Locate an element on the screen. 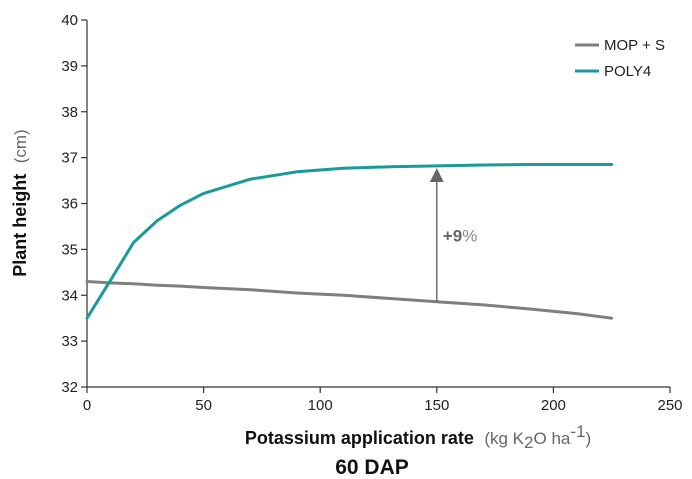 The height and width of the screenshot is (479, 692). y-axis-label: Plant height (cm) is located at coordinates (20, 202).